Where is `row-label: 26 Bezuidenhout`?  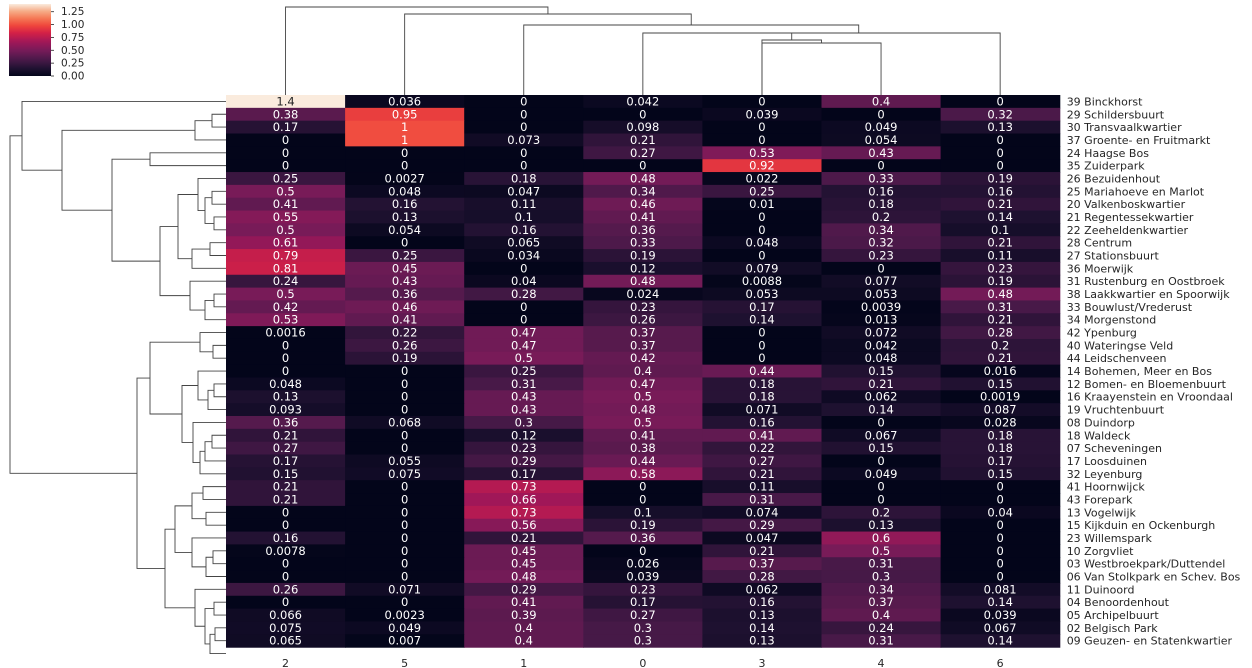 row-label: 26 Bezuidenhout is located at coordinates (1114, 178).